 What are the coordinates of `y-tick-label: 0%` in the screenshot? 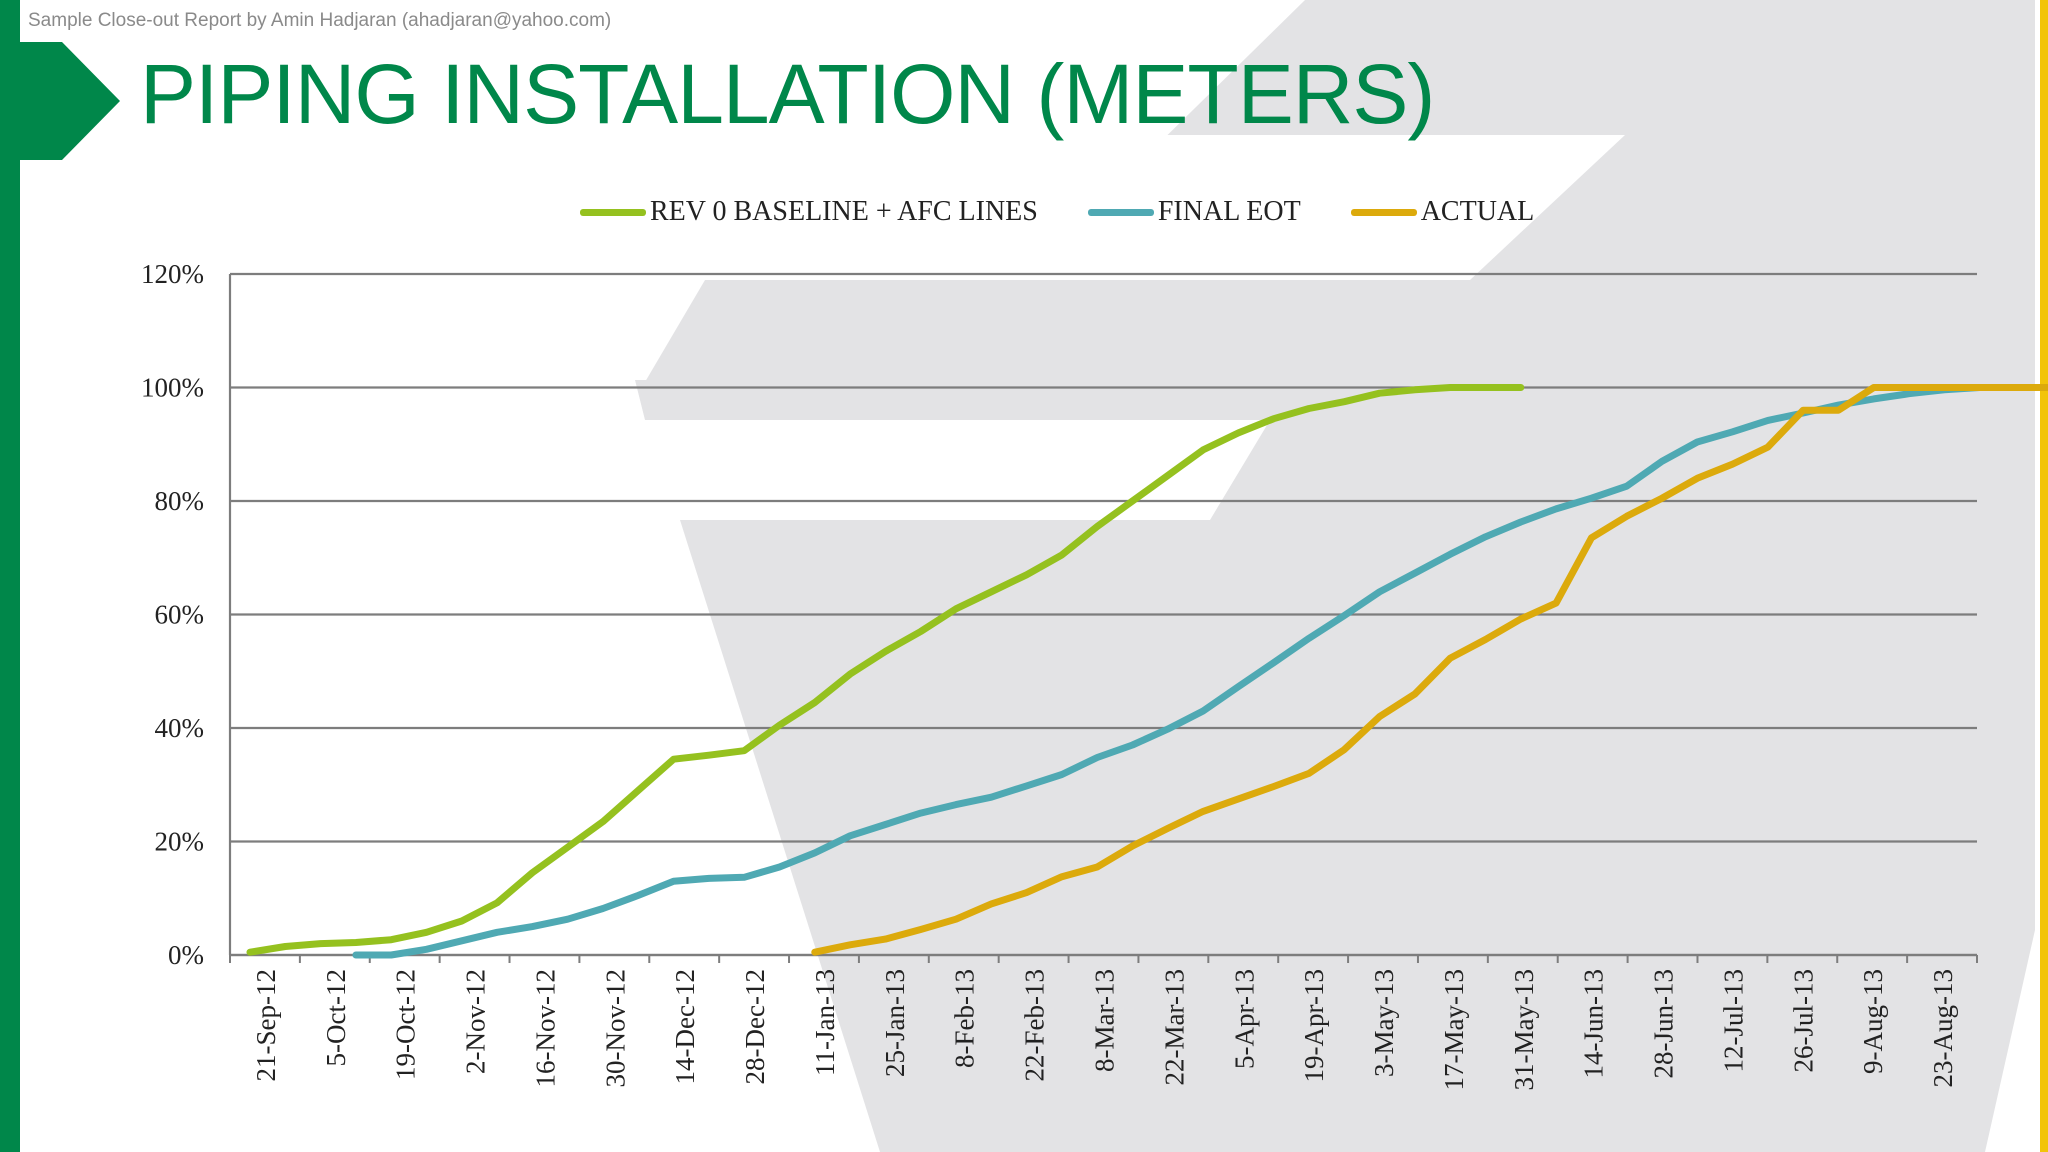 It's located at (186, 955).